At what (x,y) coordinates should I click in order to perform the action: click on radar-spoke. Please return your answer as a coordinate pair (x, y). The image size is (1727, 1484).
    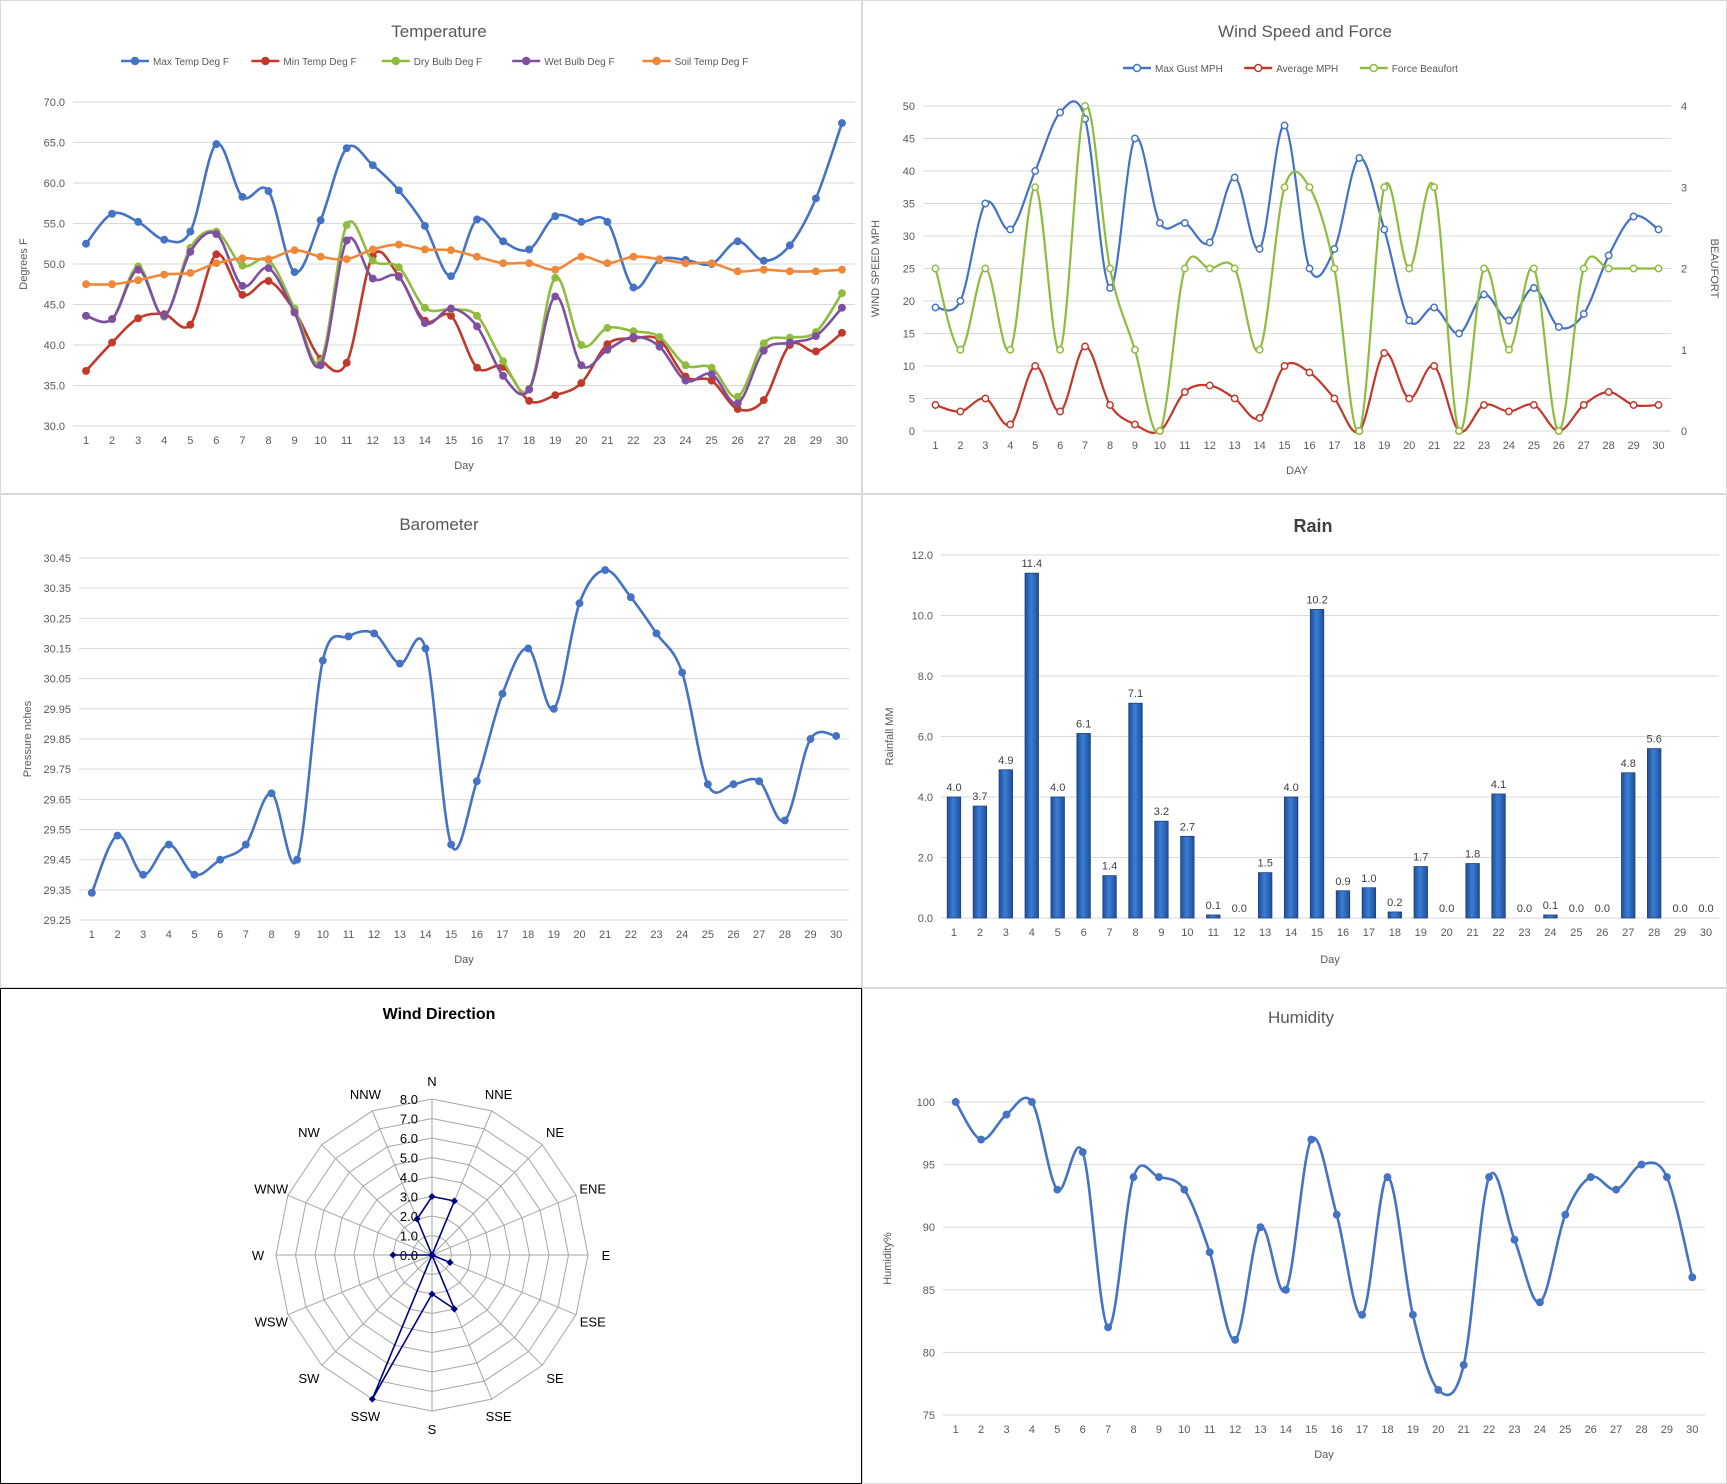
    Looking at the image, I should click on (487, 1200).